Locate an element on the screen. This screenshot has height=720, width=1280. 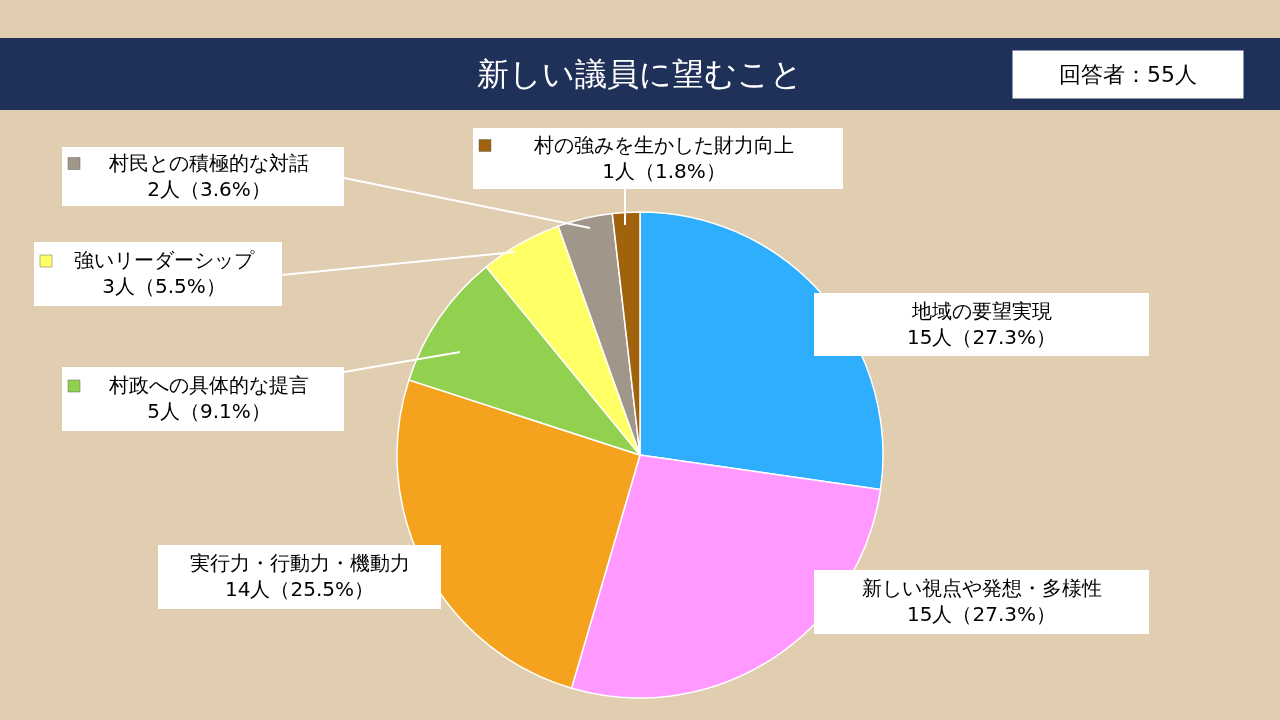
text: 回答者：55人 is located at coordinates (1128, 74).